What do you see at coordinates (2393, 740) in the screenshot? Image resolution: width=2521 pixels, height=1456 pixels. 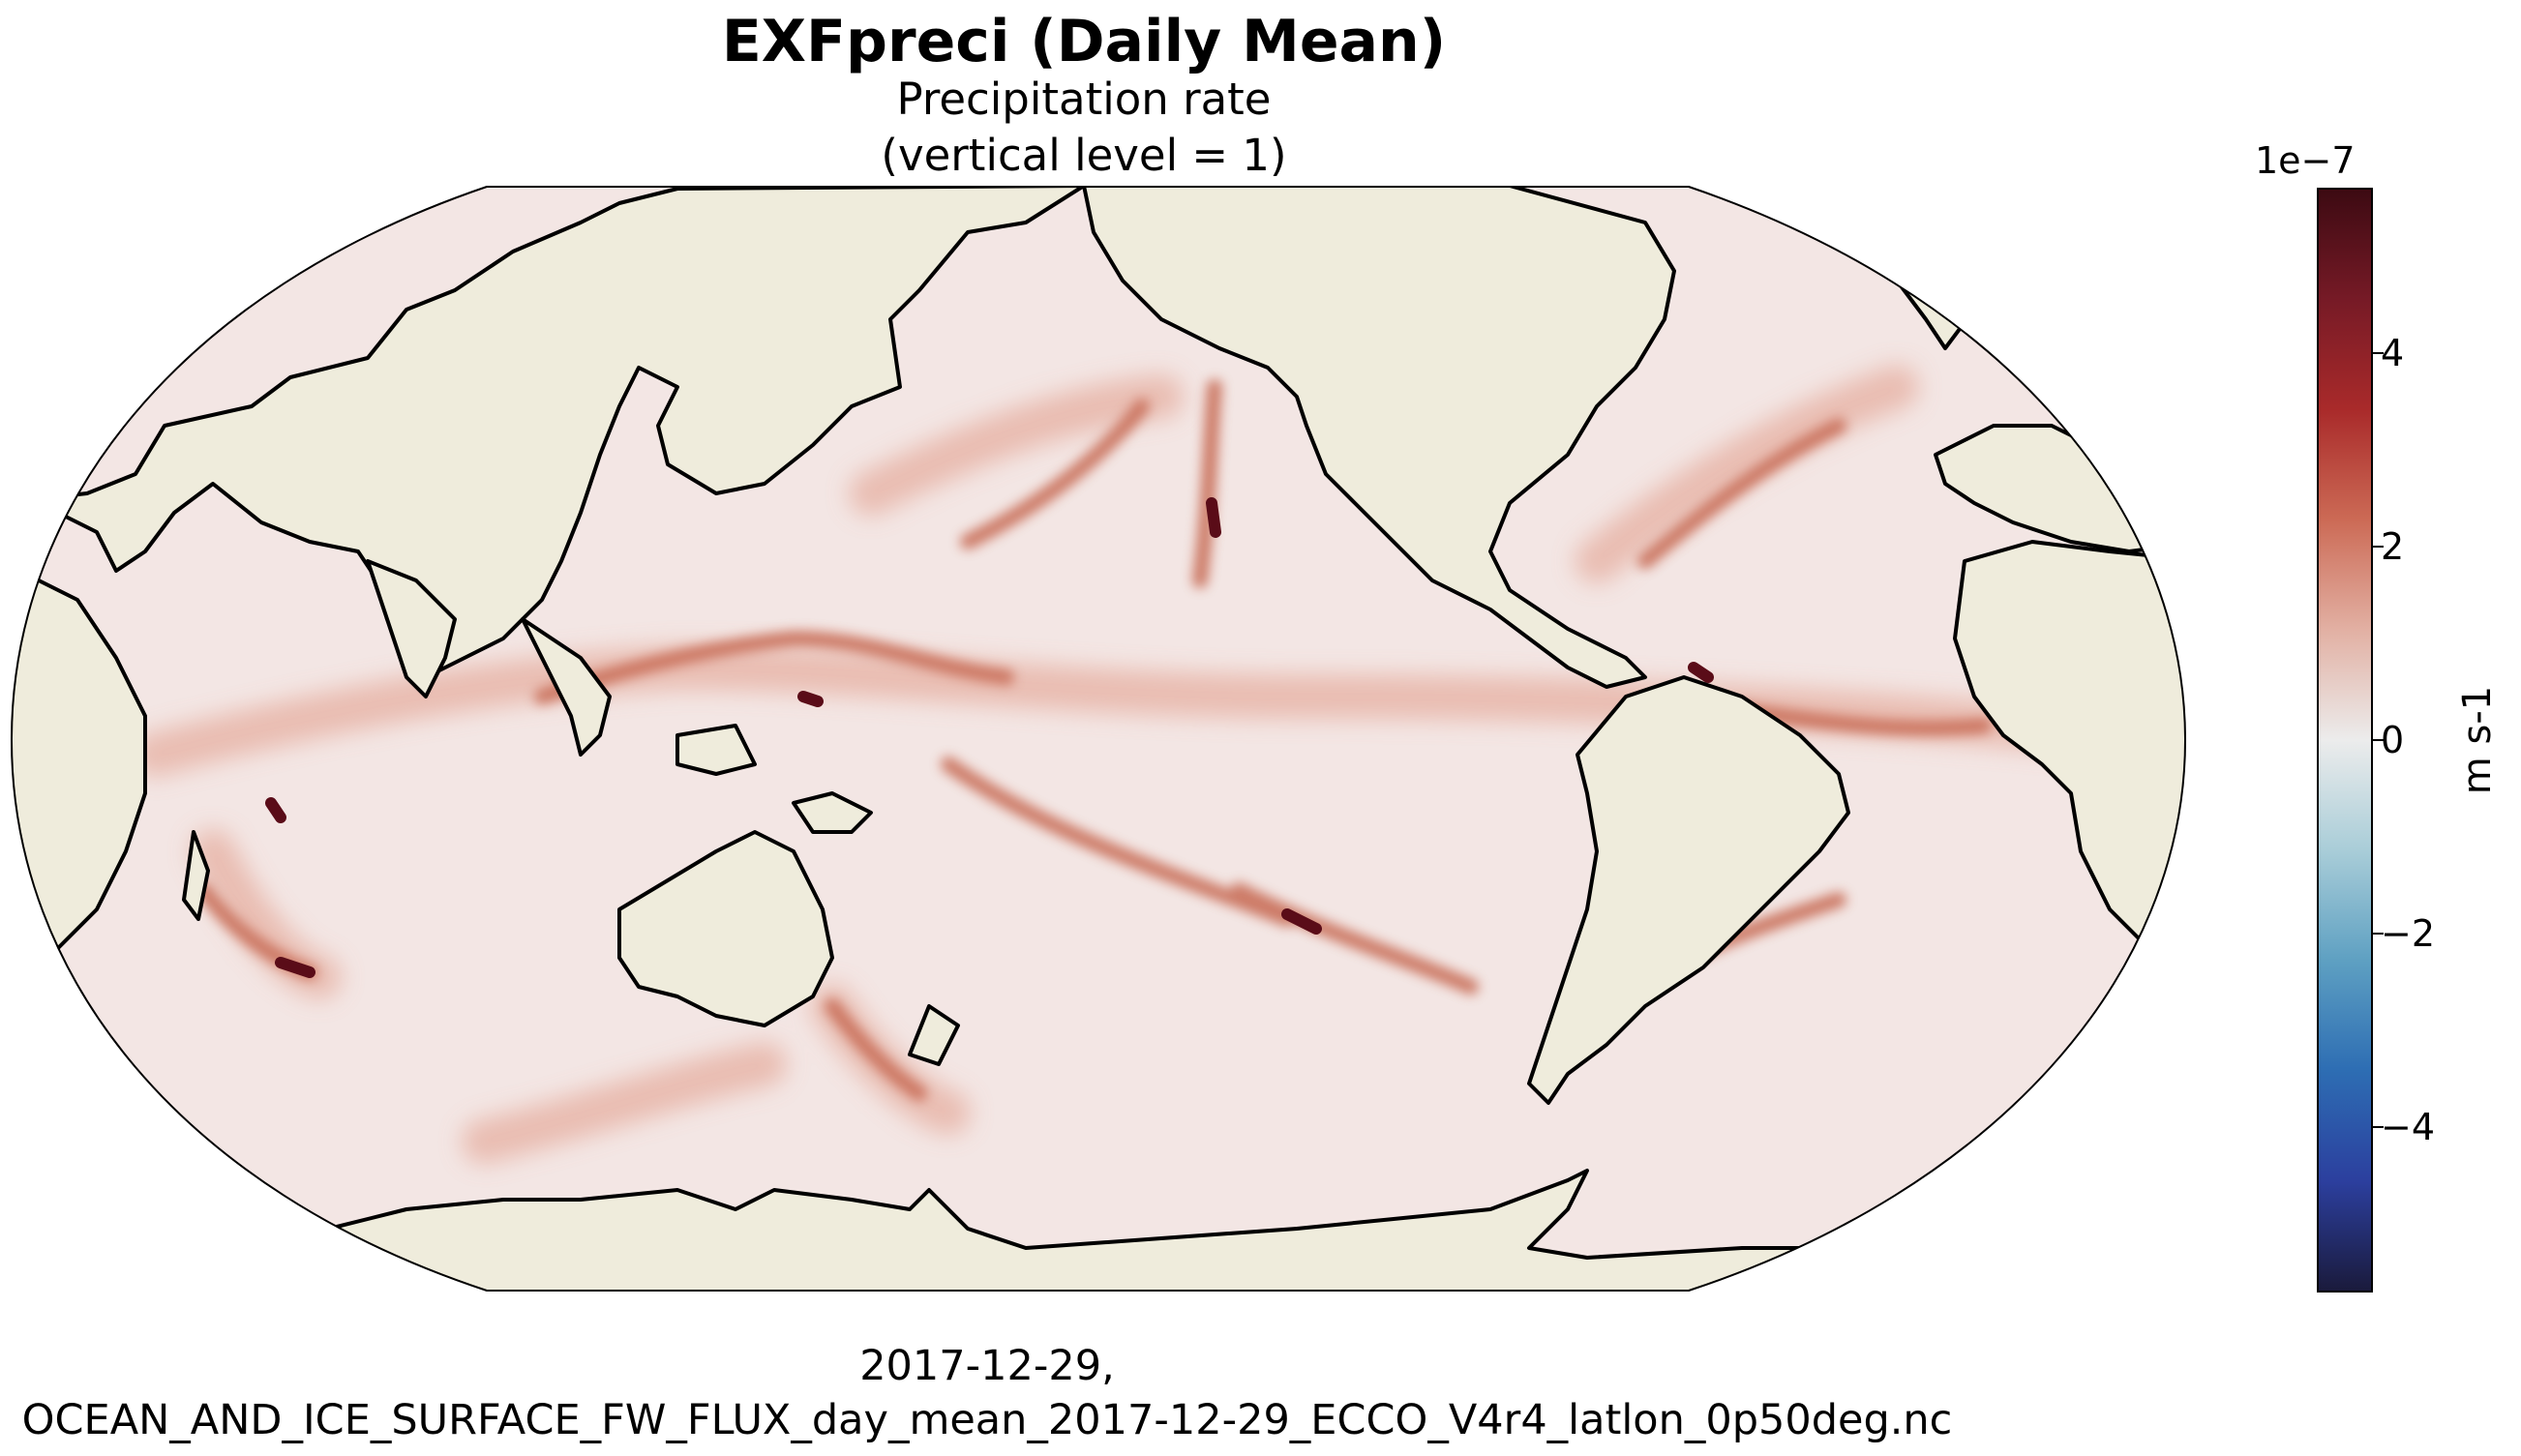 I see `colorbar-tick-label: 0` at bounding box center [2393, 740].